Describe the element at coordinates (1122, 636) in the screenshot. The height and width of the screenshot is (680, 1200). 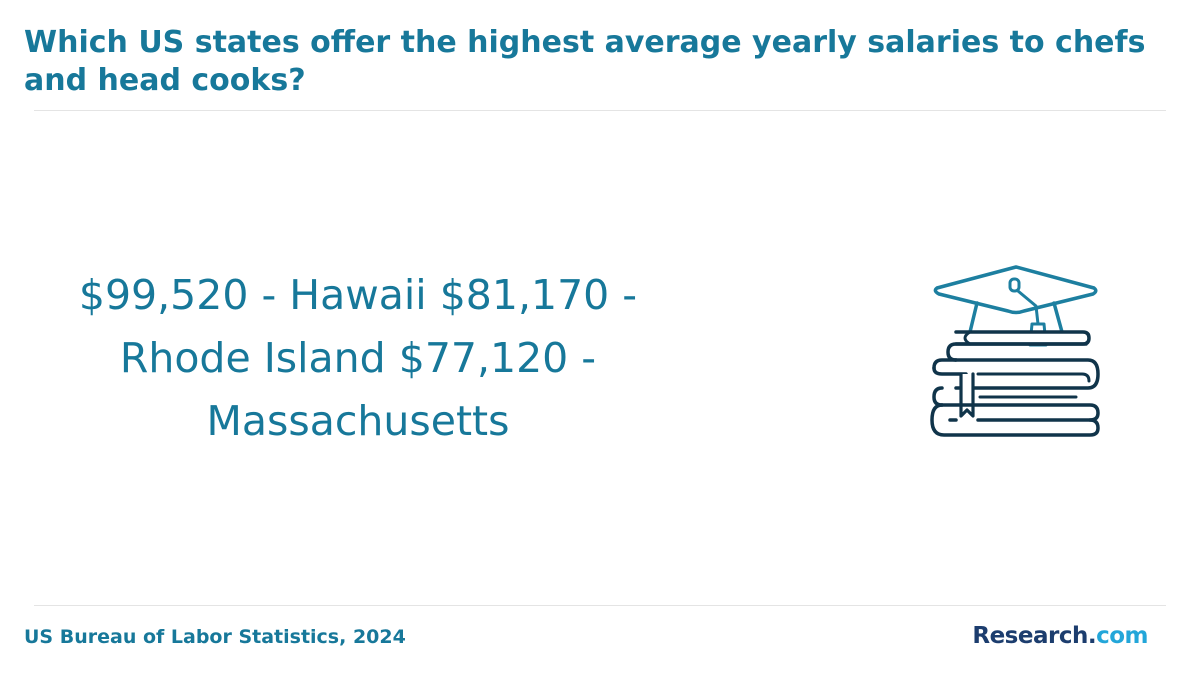
I see `brand-tld: com` at that location.